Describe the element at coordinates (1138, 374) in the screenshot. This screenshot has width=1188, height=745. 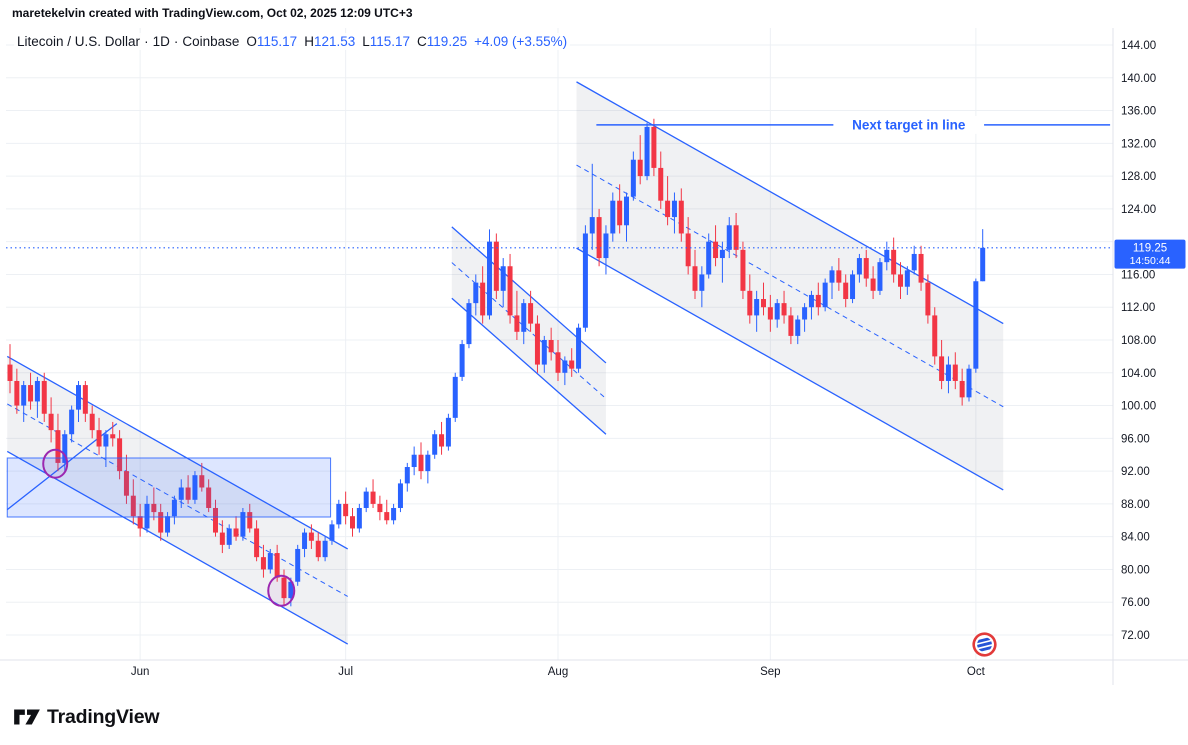
I see `svg-text: 104.00` at that location.